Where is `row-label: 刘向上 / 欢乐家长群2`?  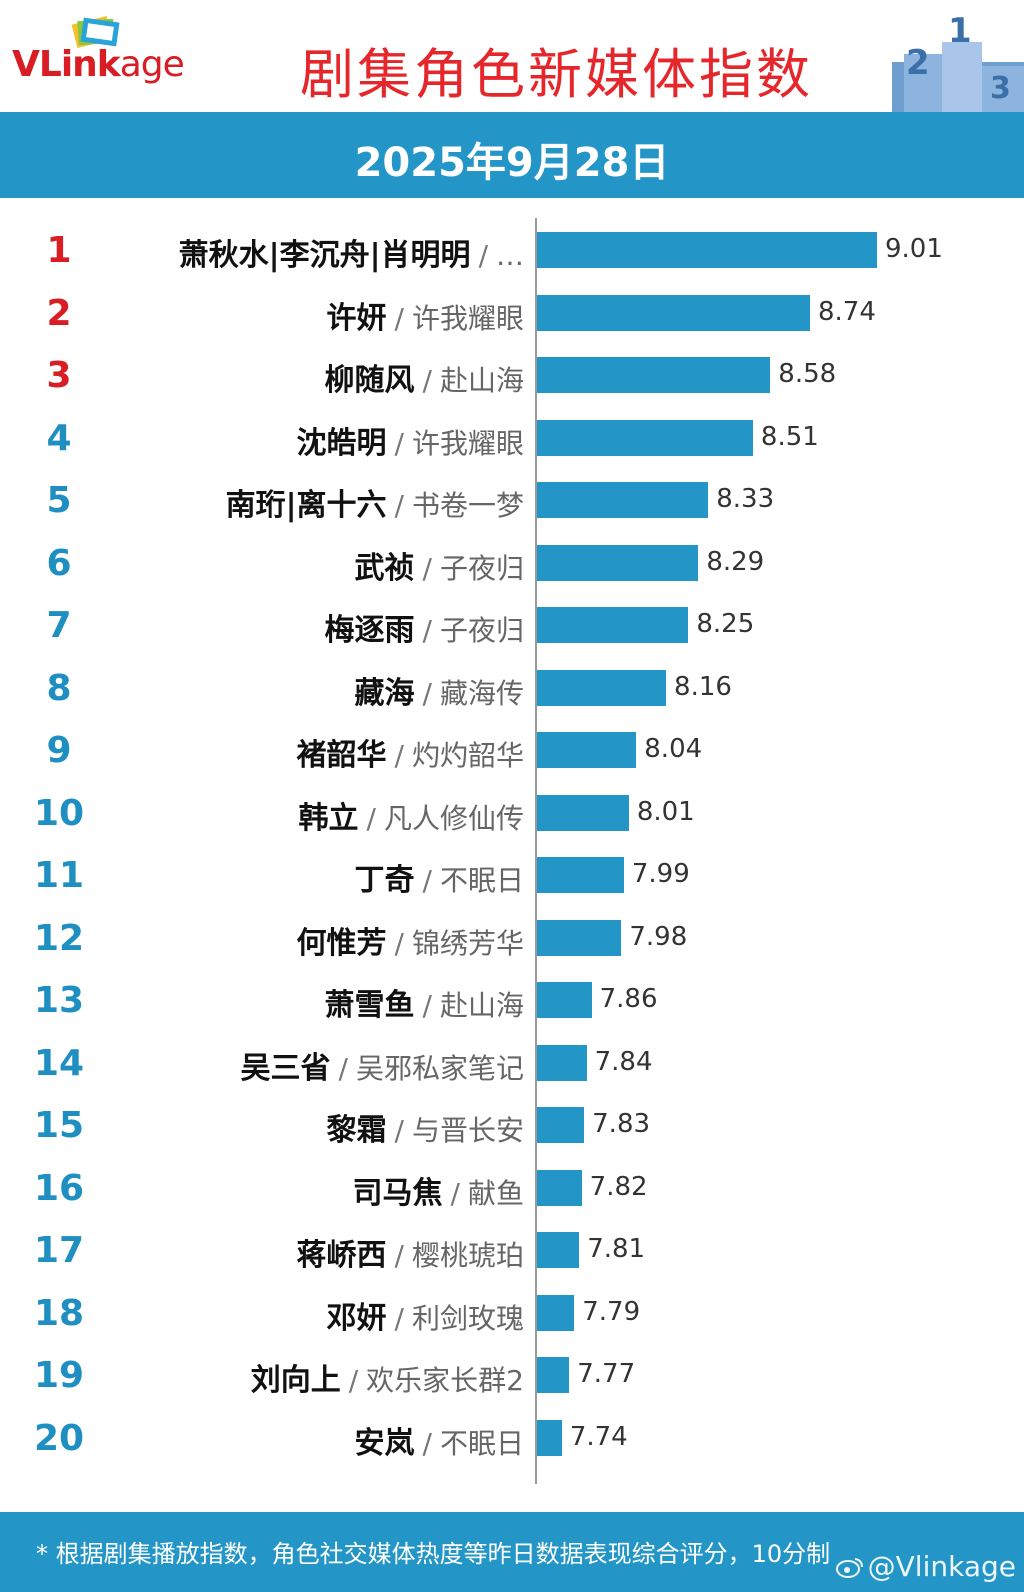
row-label: 刘向上 / 欢乐家长群2 is located at coordinates (387, 1377).